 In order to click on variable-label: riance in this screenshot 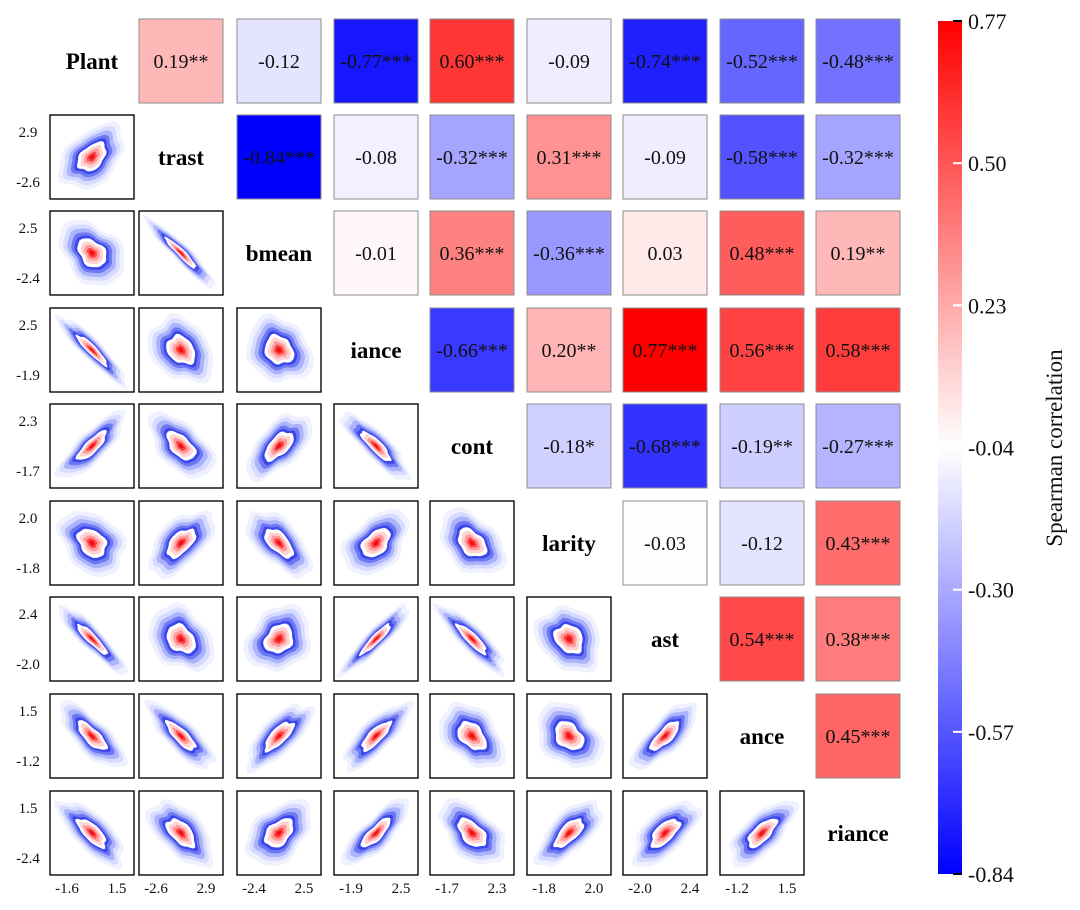, I will do `click(857, 833)`.